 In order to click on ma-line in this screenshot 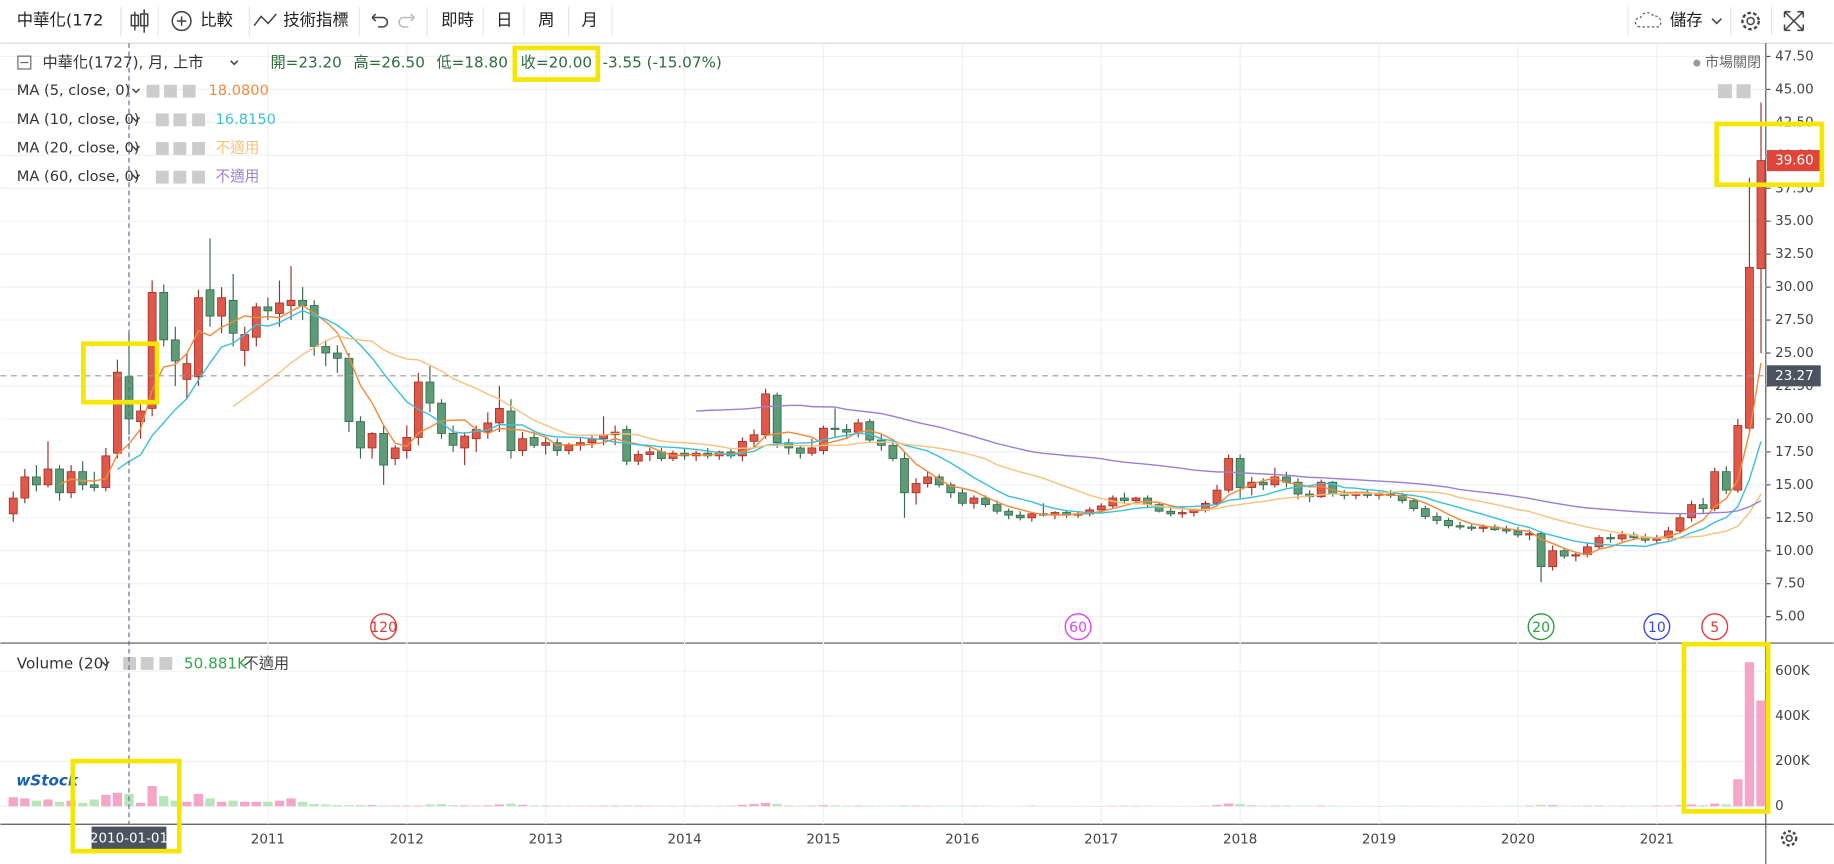, I will do `click(1229, 459)`.